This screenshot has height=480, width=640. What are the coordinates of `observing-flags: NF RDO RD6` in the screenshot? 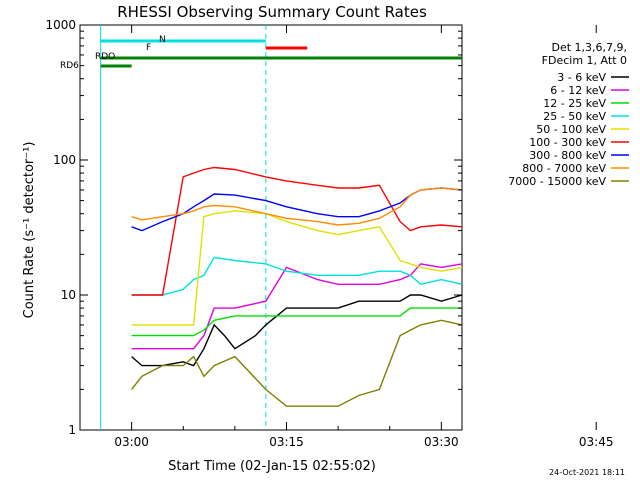 It's located at (261, 53).